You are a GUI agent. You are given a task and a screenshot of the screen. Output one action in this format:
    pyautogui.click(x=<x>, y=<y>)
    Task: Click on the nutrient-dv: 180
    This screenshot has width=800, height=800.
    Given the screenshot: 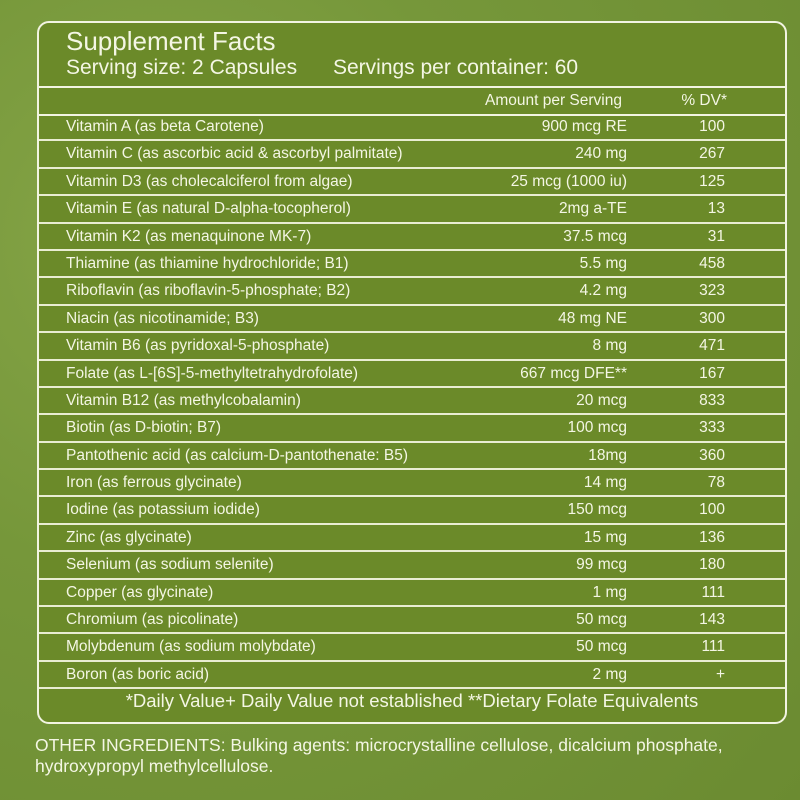 What is the action you would take?
    pyautogui.click(x=712, y=565)
    